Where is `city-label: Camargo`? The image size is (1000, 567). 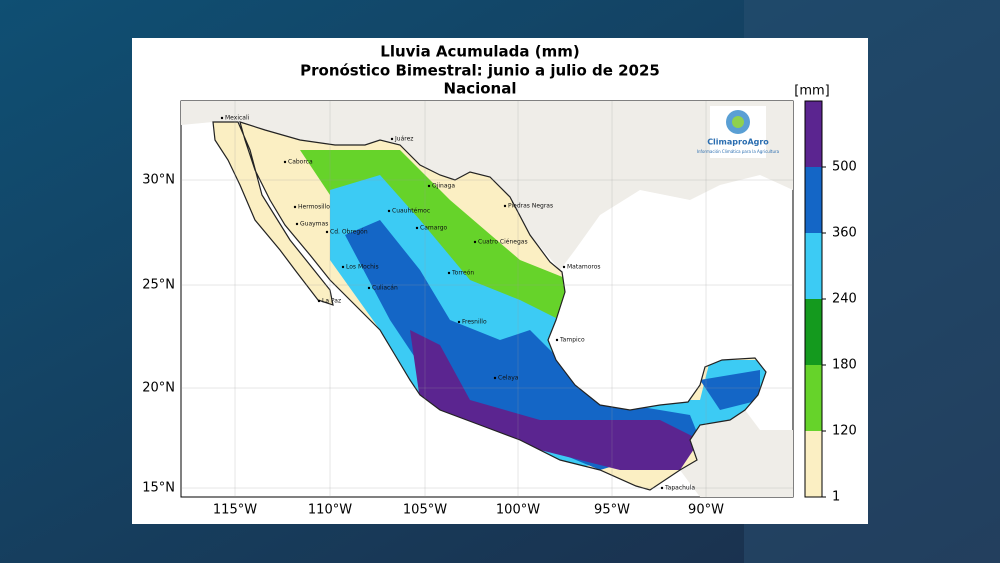 city-label: Camargo is located at coordinates (434, 228).